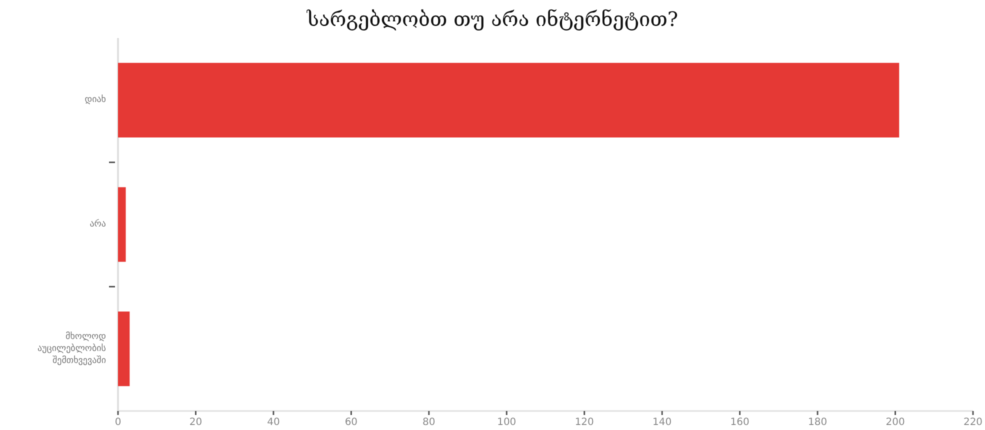 Image resolution: width=985 pixels, height=430 pixels. I want to click on x-tick-label: 120, so click(584, 422).